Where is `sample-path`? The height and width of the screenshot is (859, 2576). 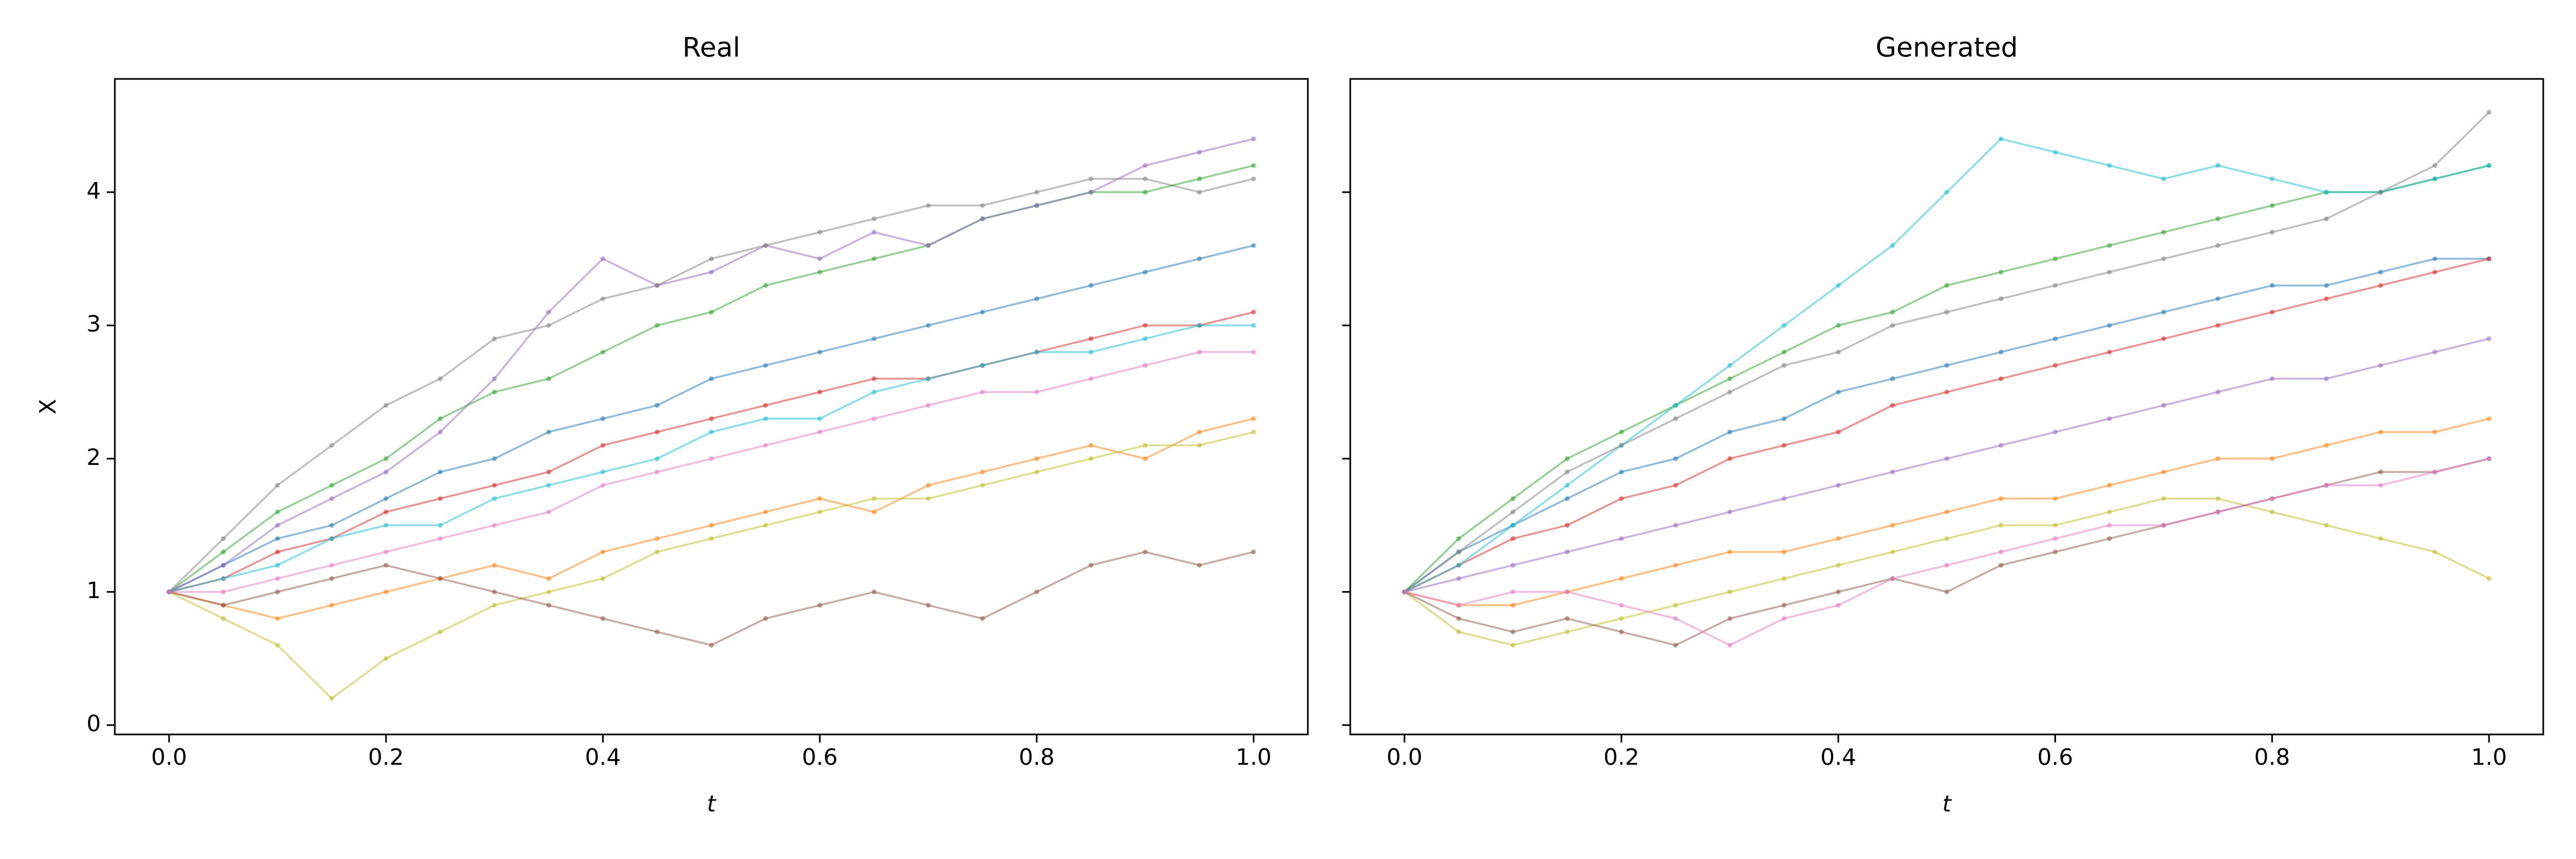
sample-path is located at coordinates (1946, 571).